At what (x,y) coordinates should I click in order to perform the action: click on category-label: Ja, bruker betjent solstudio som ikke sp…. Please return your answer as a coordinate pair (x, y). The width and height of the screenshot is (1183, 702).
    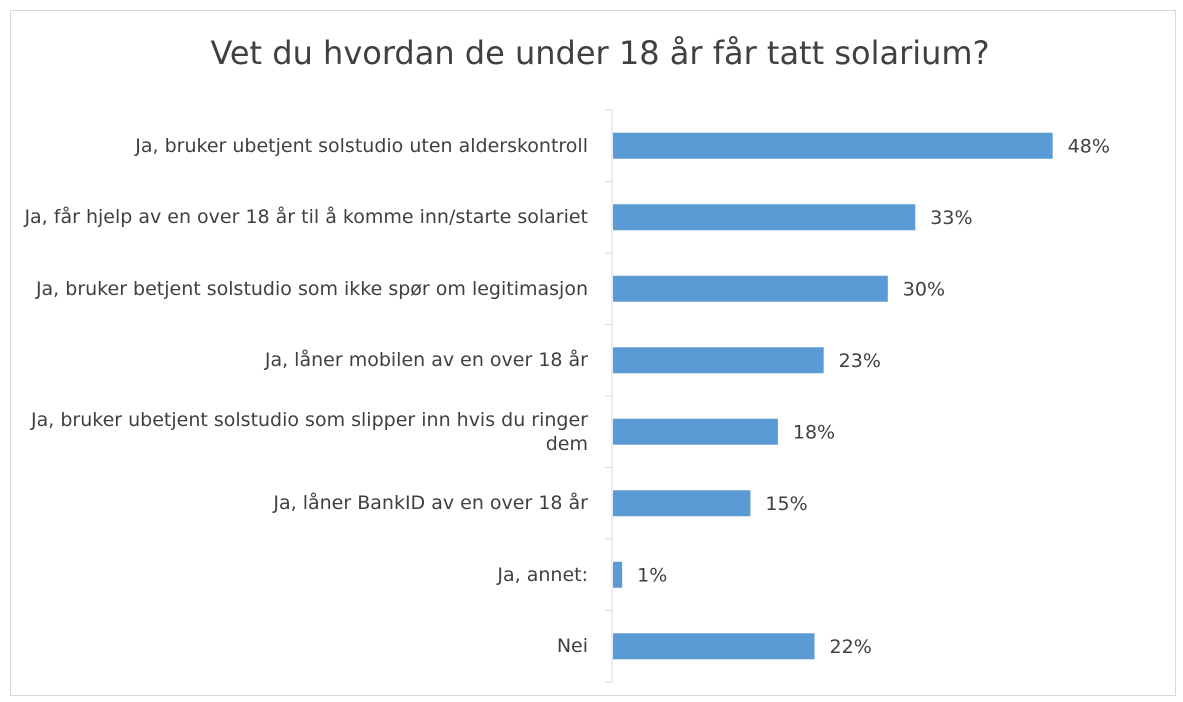
    Looking at the image, I should click on (311, 288).